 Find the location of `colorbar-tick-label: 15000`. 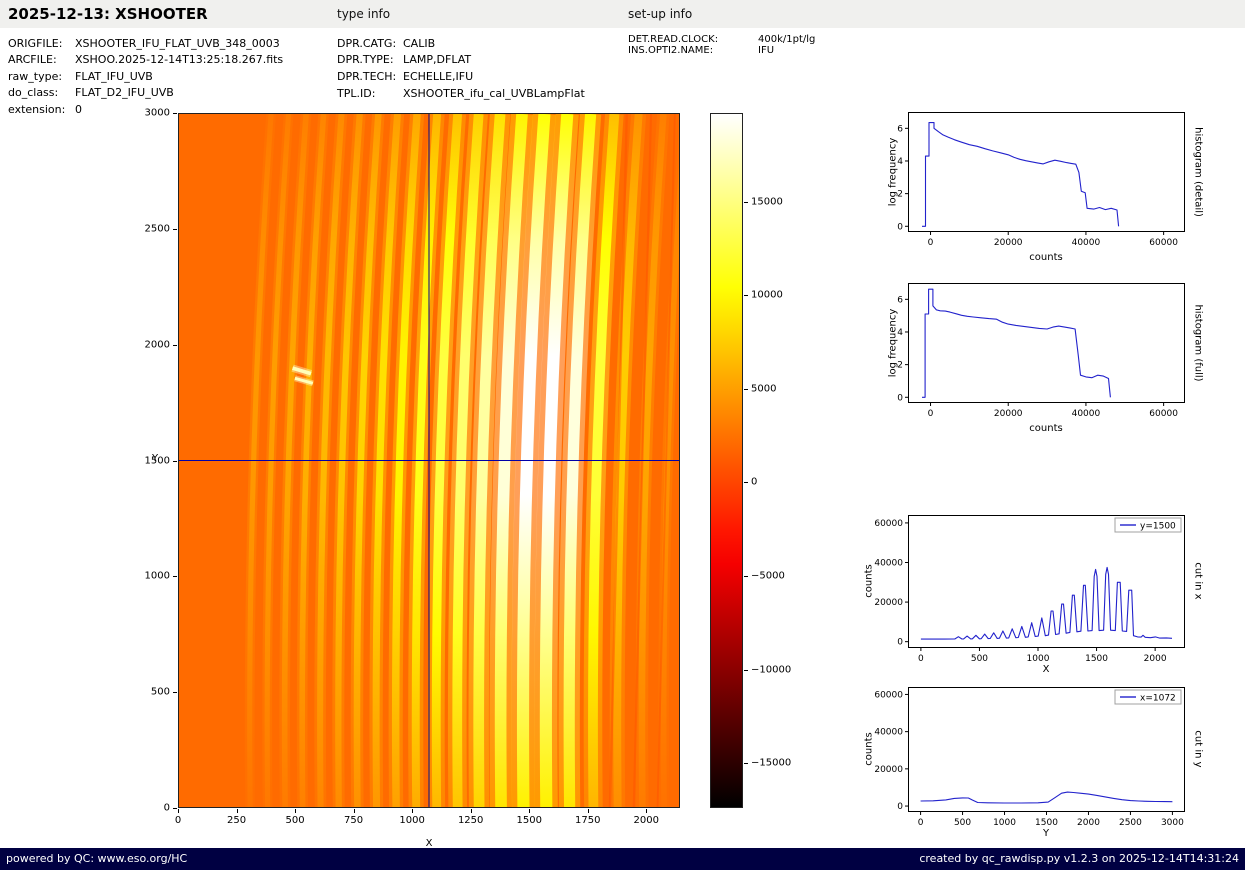

colorbar-tick-label: 15000 is located at coordinates (767, 202).